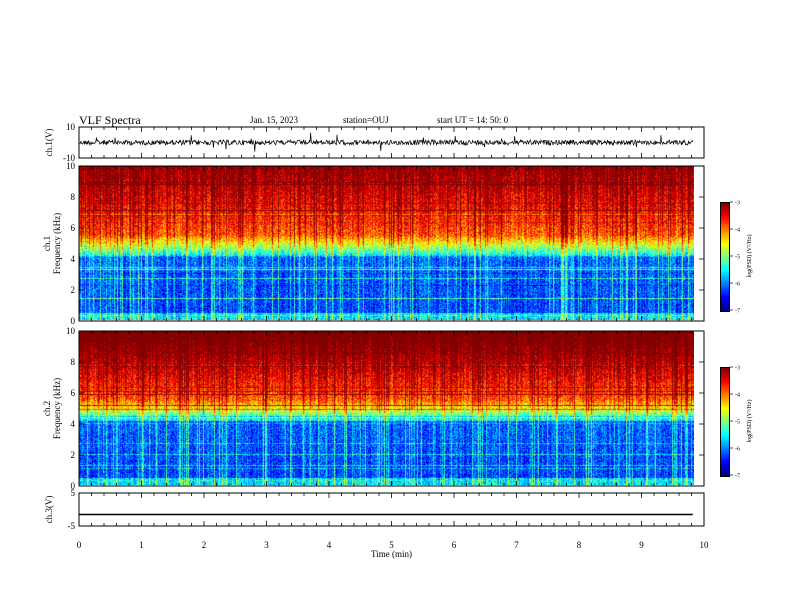  What do you see at coordinates (204, 545) in the screenshot?
I see `x-tick-label: 2` at bounding box center [204, 545].